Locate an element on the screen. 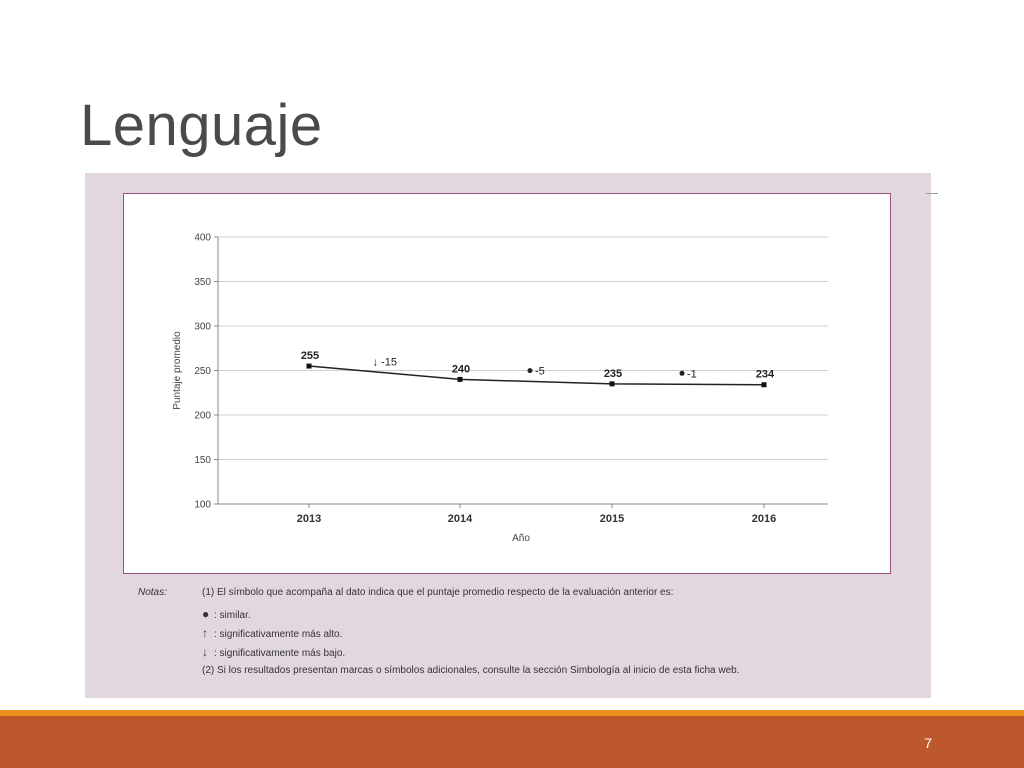 Image resolution: width=1024 pixels, height=768 pixels. note-similar: ● : similar. is located at coordinates (226, 614).